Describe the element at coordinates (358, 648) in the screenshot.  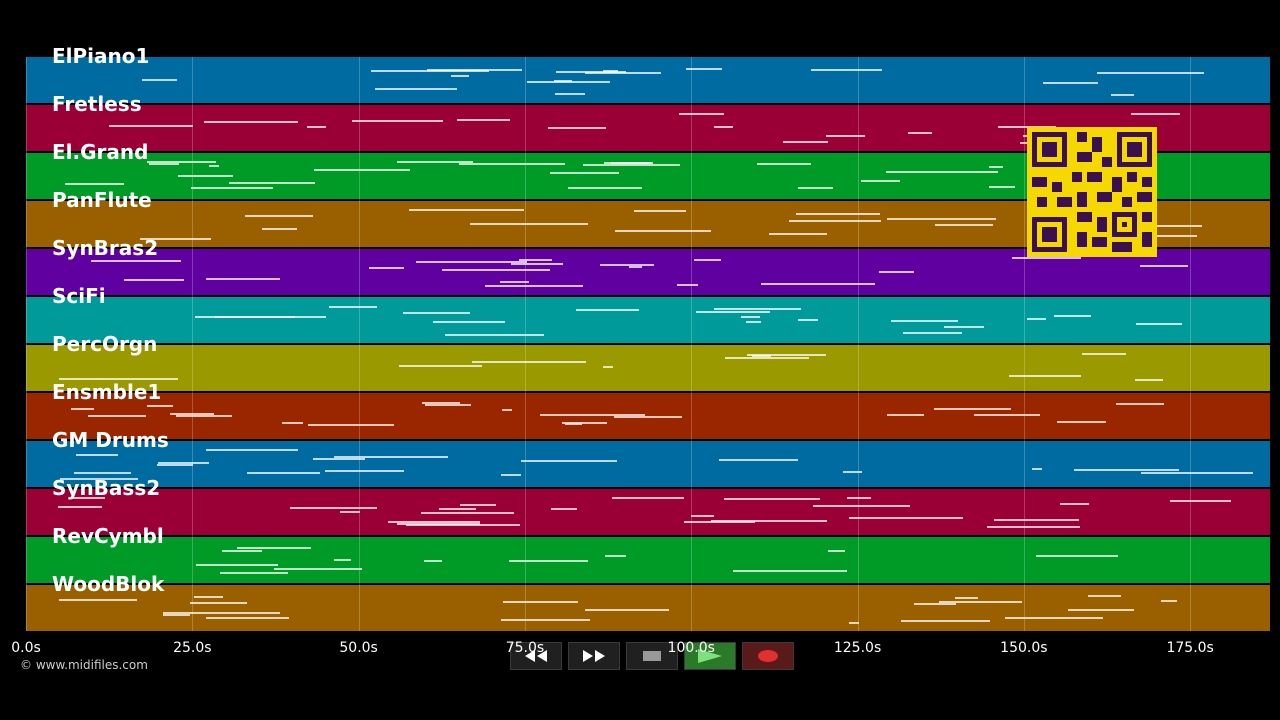
I see `tick-label: 50.0s` at that location.